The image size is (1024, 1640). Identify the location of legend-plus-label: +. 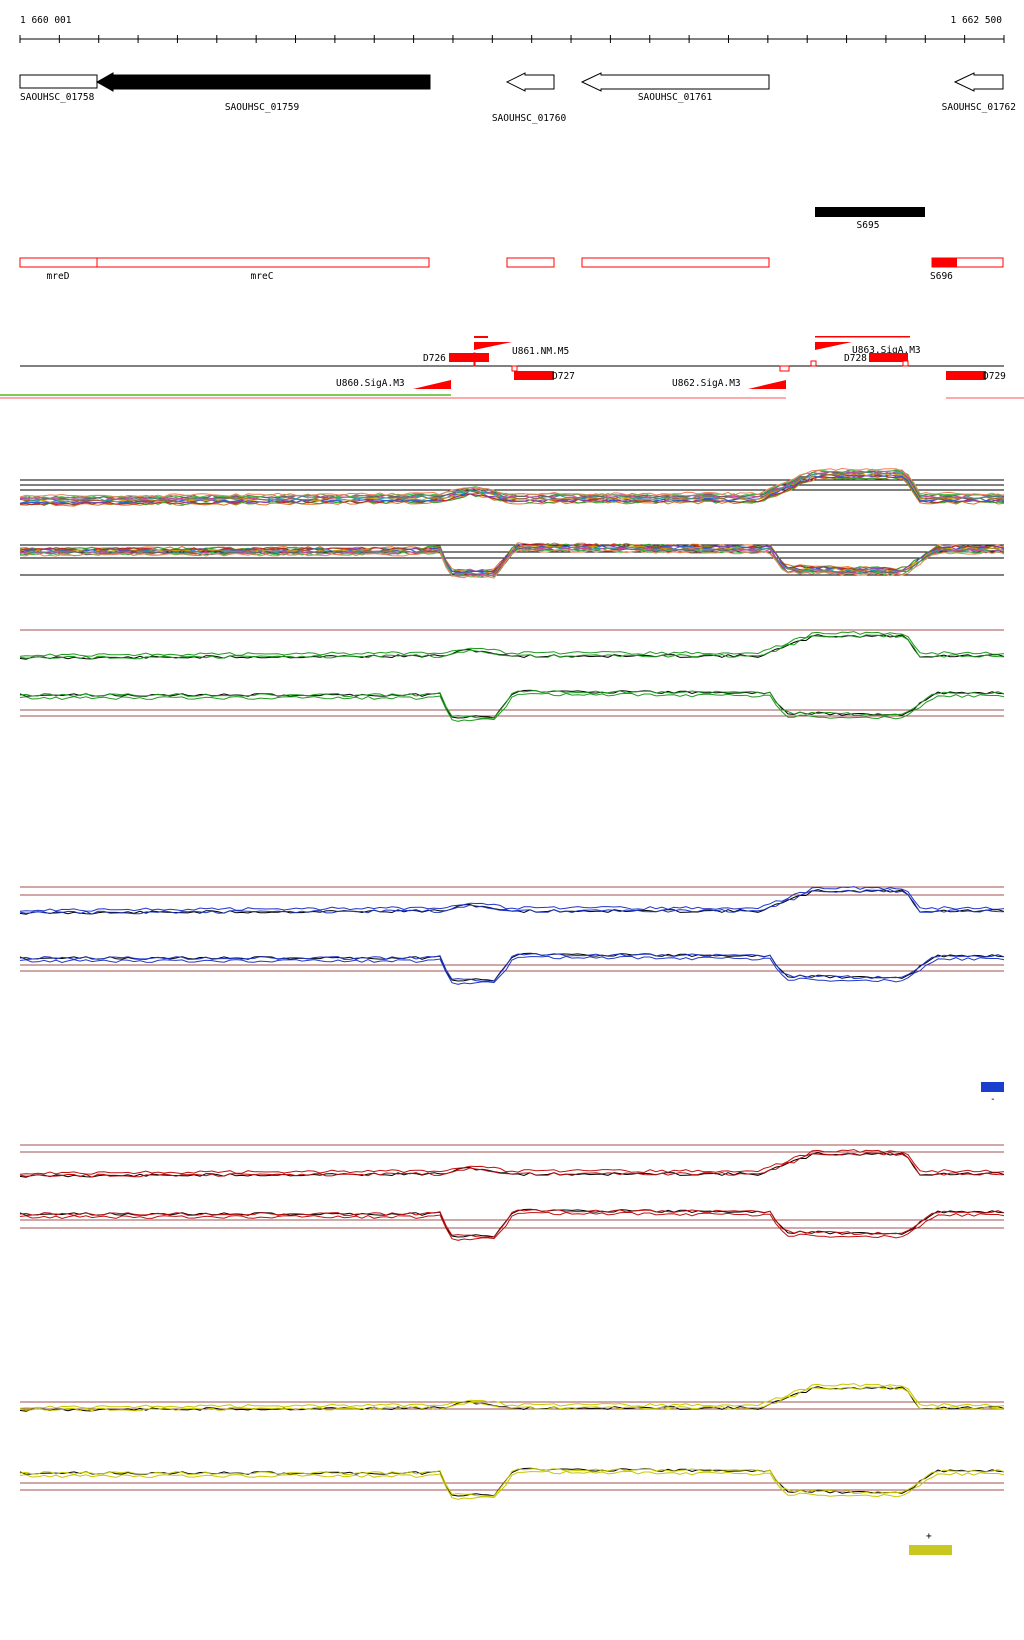
(929, 1536).